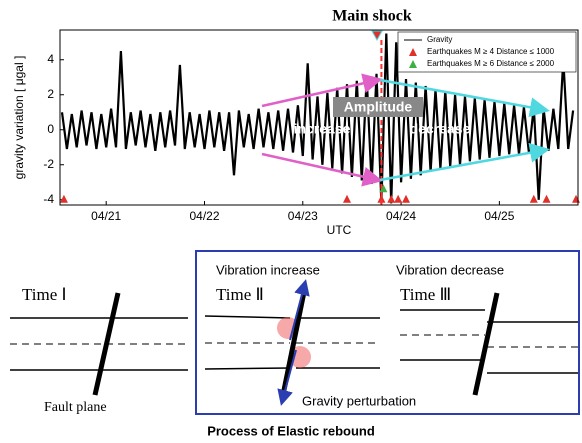  What do you see at coordinates (75, 407) in the screenshot?
I see `diagram-label: Fault plane` at bounding box center [75, 407].